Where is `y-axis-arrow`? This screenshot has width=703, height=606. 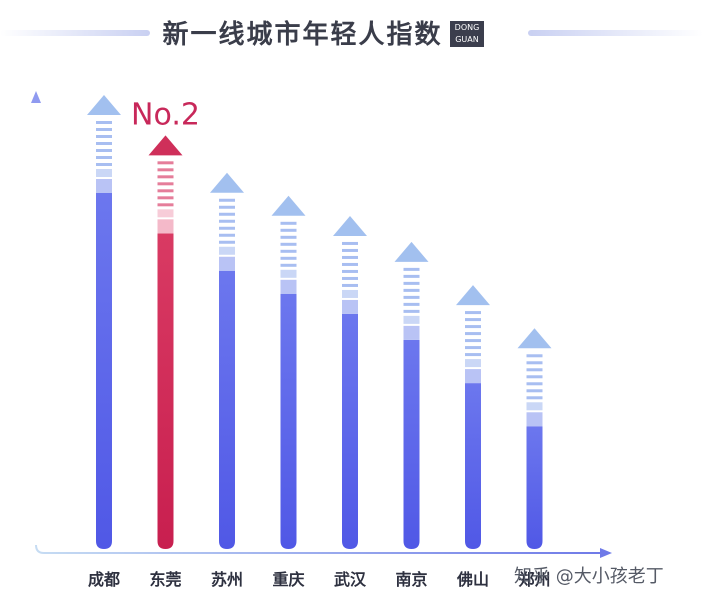
y-axis-arrow is located at coordinates (36, 97).